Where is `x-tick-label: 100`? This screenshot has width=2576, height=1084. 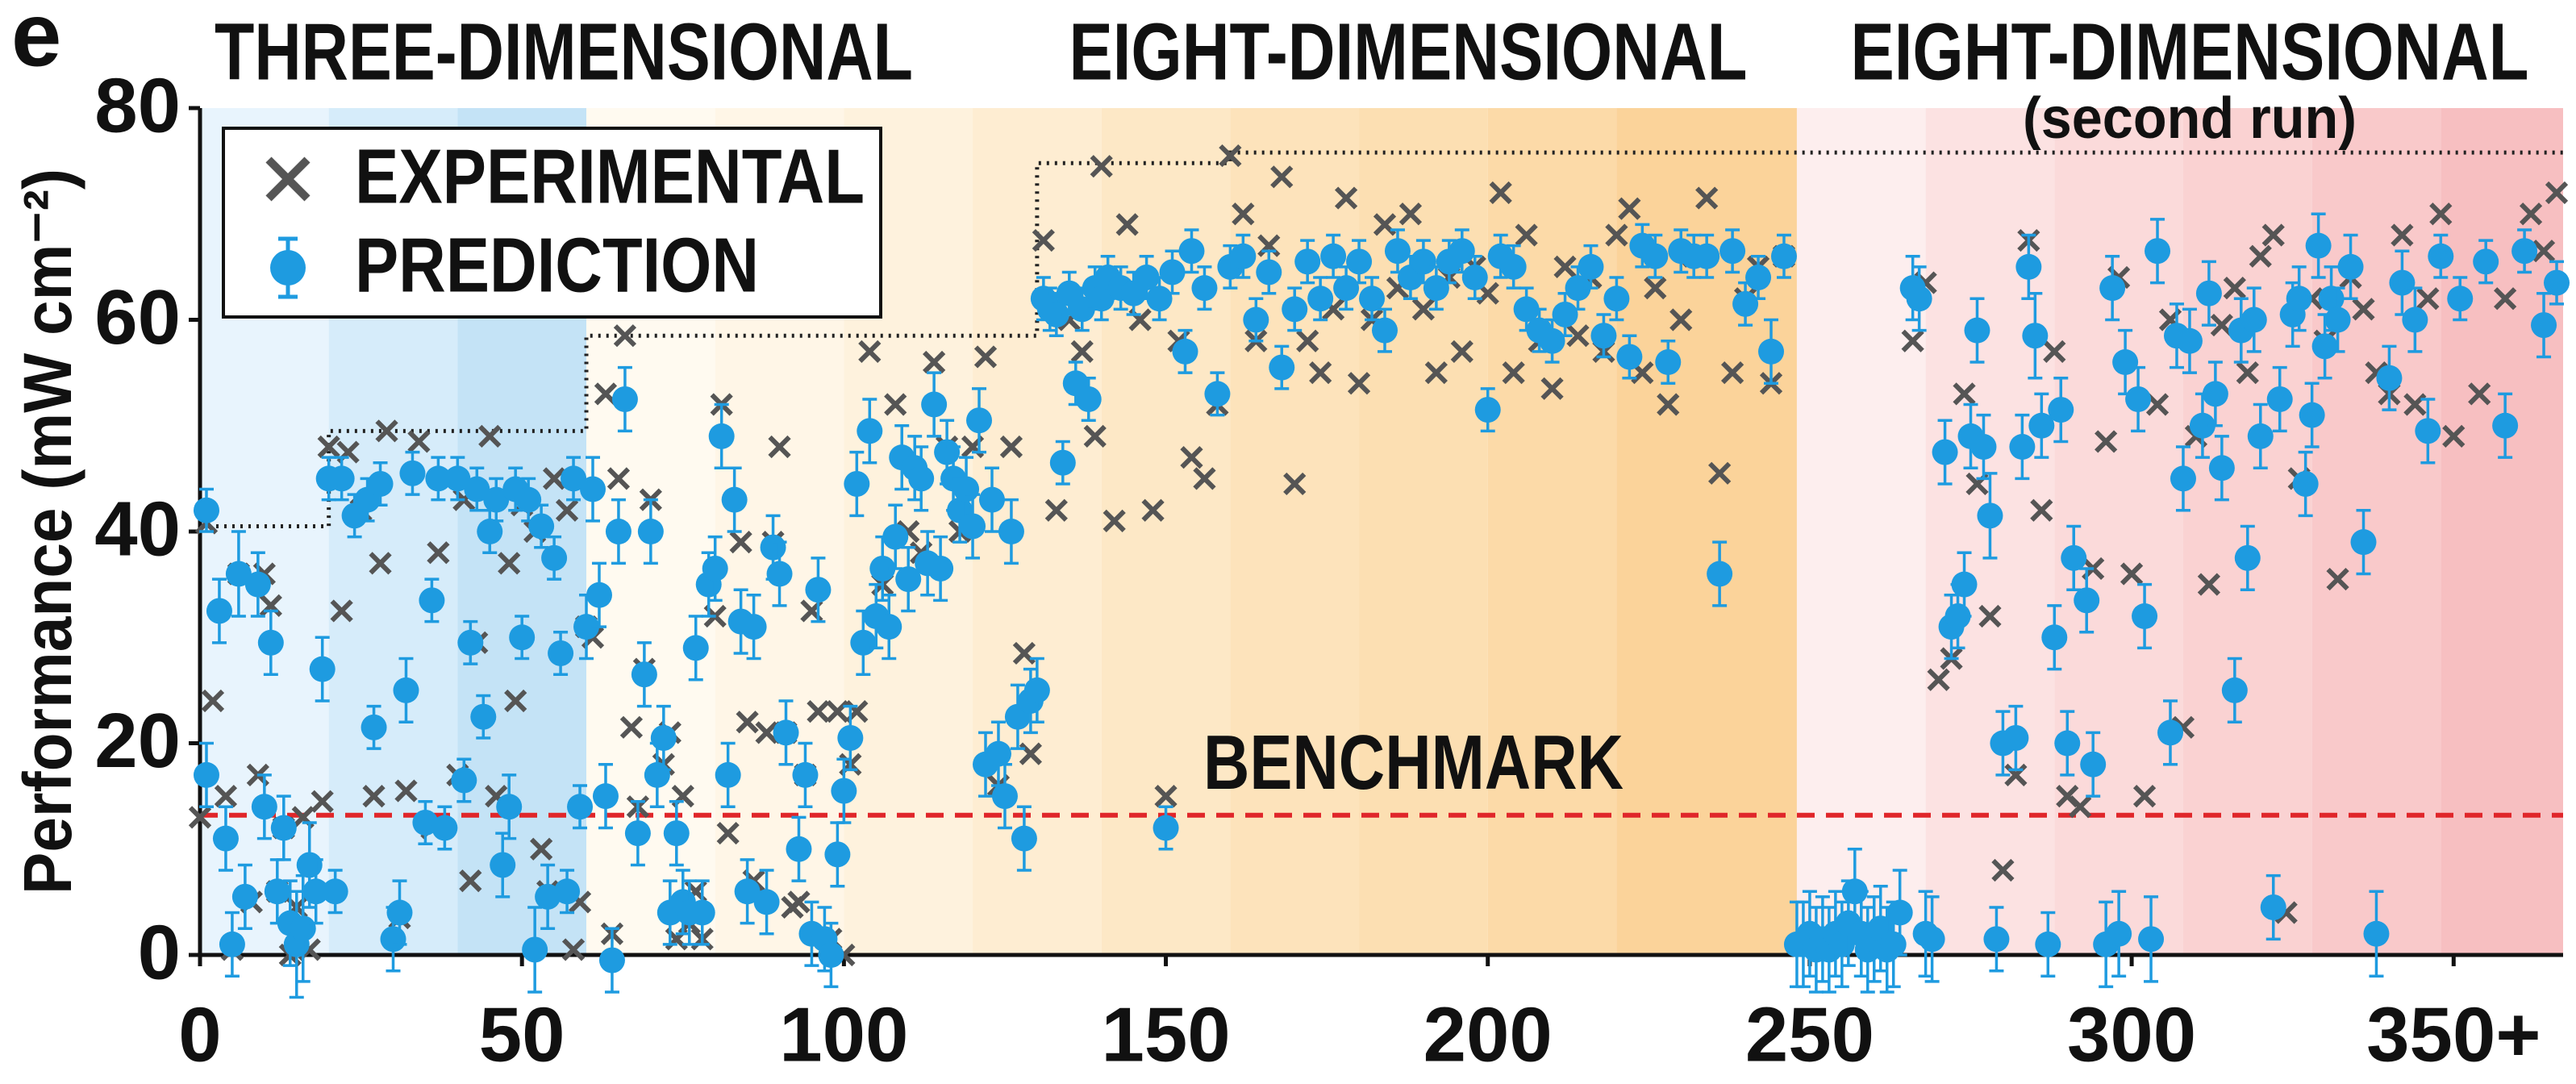
x-tick-label: 100 is located at coordinates (843, 1035).